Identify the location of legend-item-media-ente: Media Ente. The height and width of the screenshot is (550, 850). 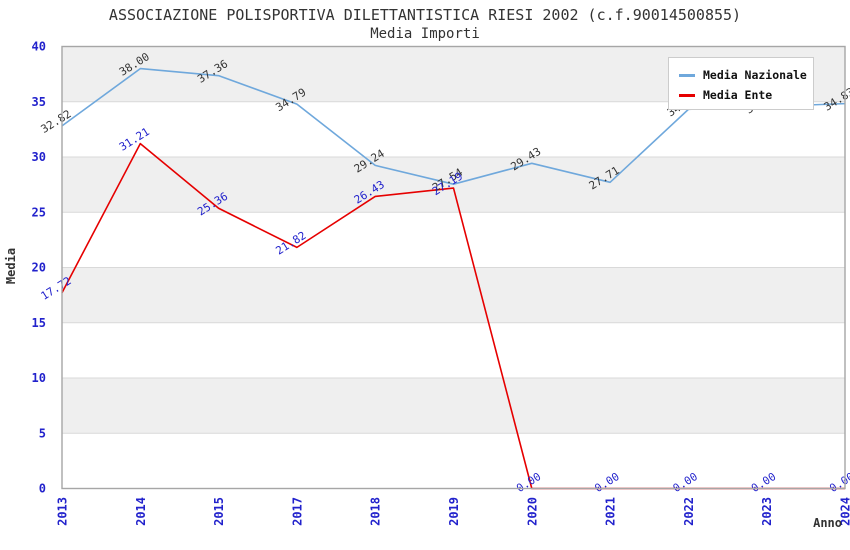
(746, 95).